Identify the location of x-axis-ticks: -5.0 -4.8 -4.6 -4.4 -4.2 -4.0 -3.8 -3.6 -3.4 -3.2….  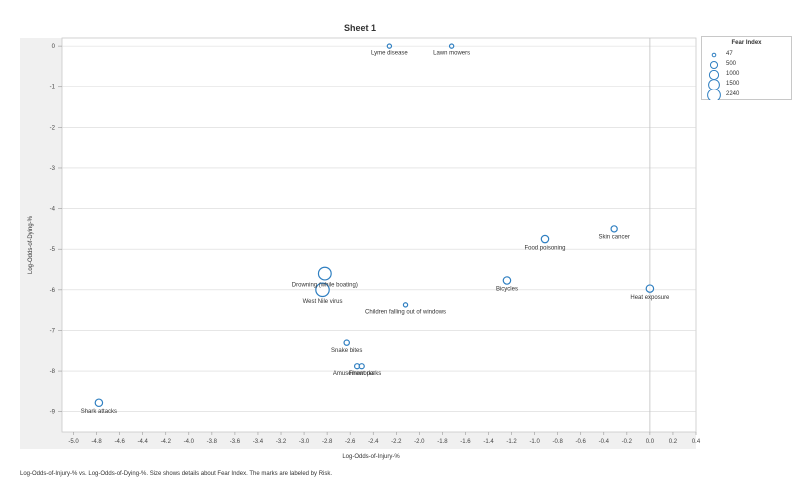
(384, 438).